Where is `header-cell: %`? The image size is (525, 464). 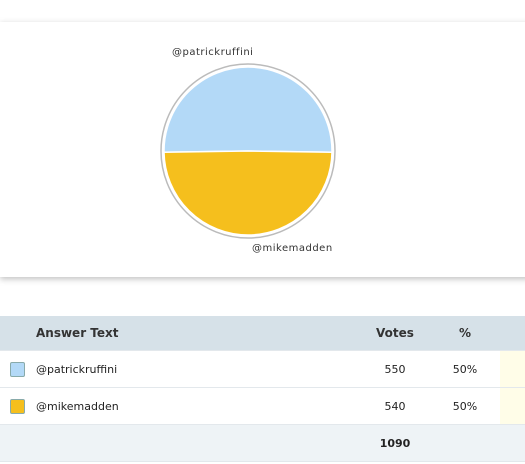 header-cell: % is located at coordinates (465, 333).